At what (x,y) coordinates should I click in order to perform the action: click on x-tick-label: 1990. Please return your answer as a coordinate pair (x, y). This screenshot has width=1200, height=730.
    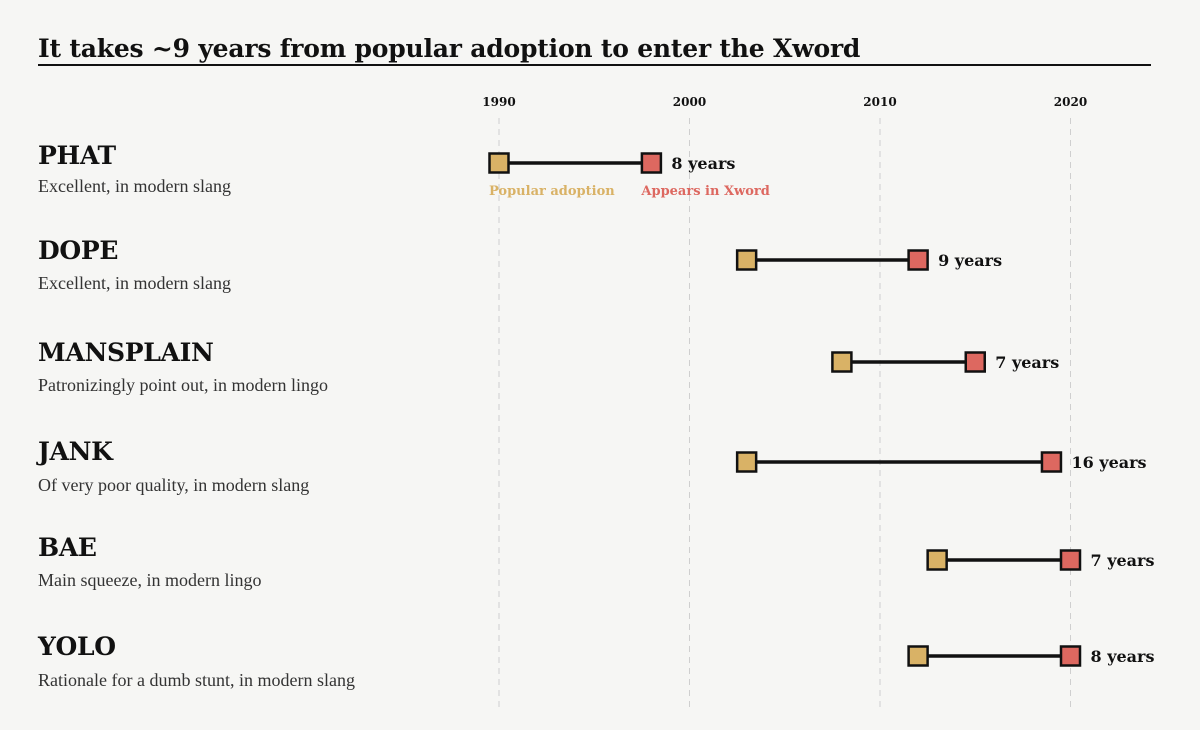
    Looking at the image, I should click on (498, 102).